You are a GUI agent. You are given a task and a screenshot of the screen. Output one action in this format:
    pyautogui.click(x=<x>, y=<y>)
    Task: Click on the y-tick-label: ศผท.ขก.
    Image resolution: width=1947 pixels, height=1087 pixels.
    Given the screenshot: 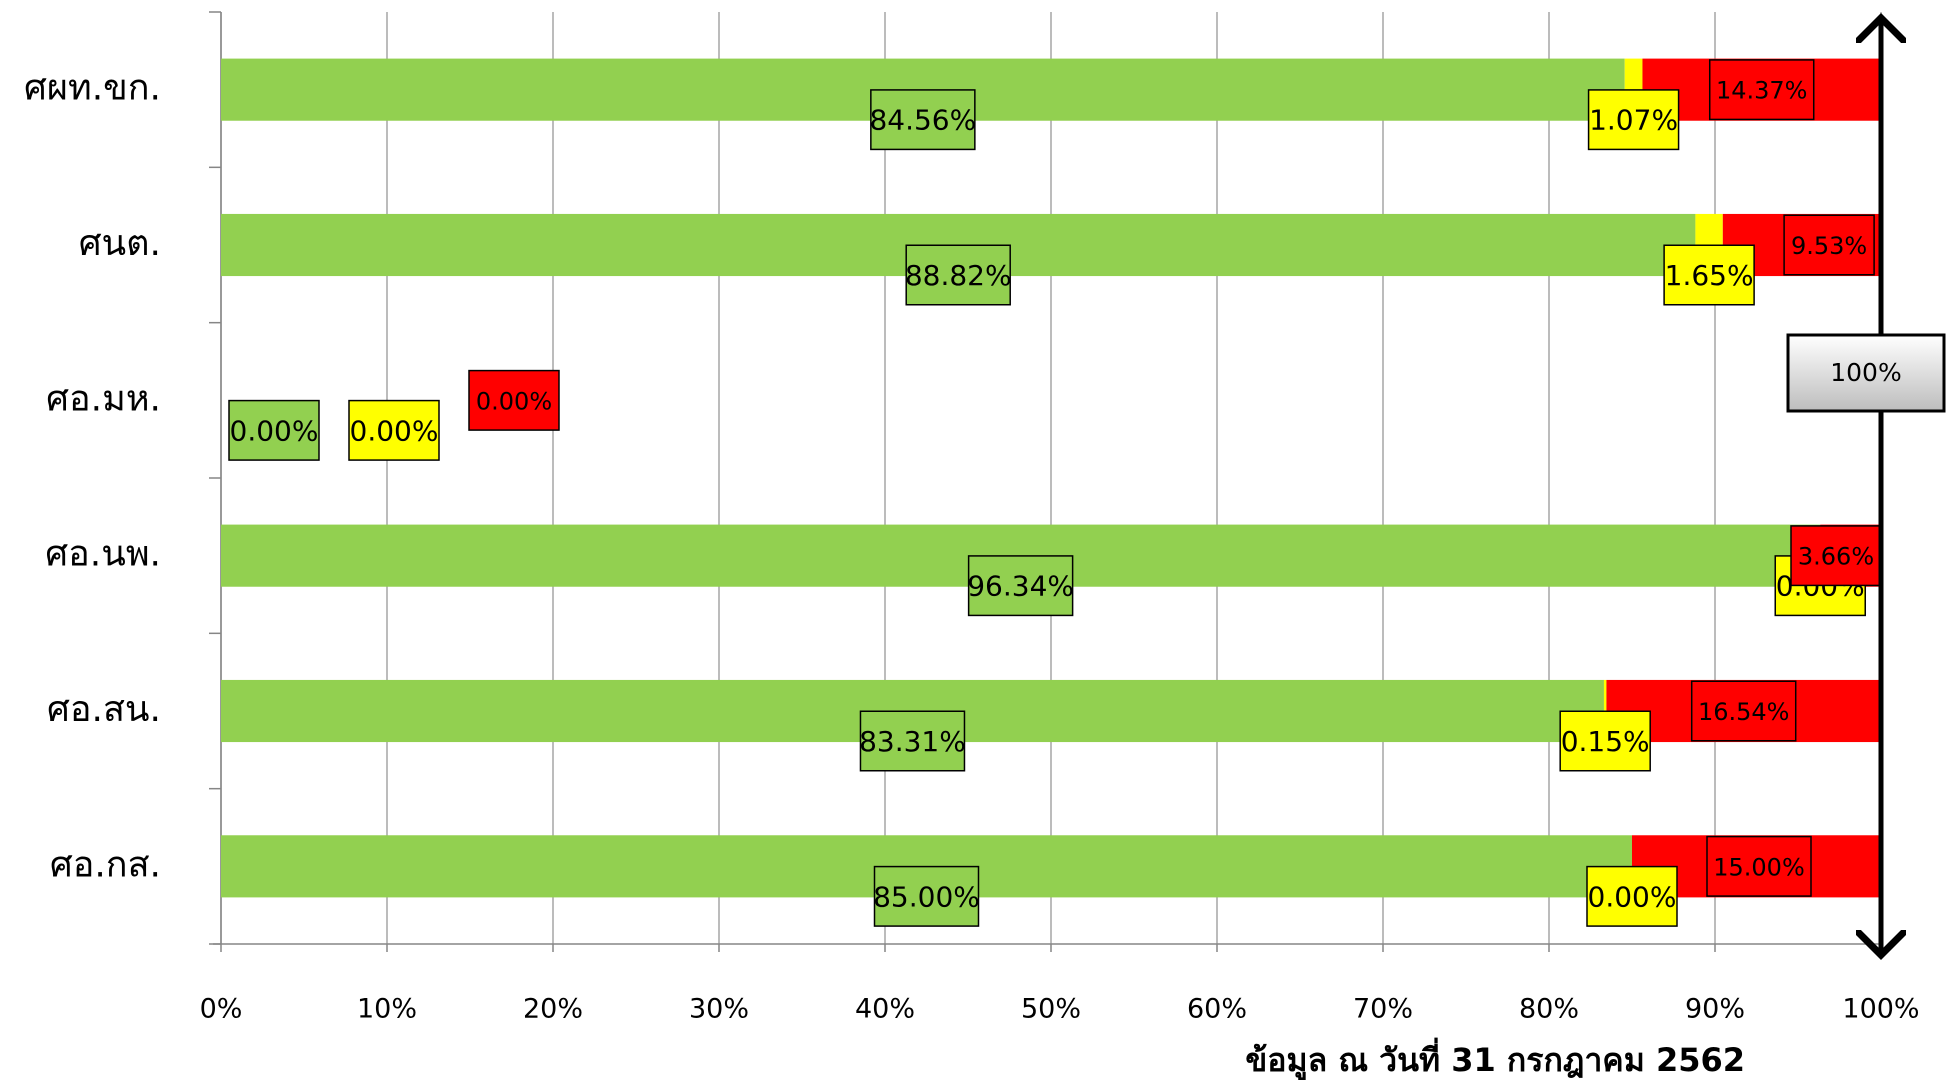 What is the action you would take?
    pyautogui.click(x=92, y=88)
    